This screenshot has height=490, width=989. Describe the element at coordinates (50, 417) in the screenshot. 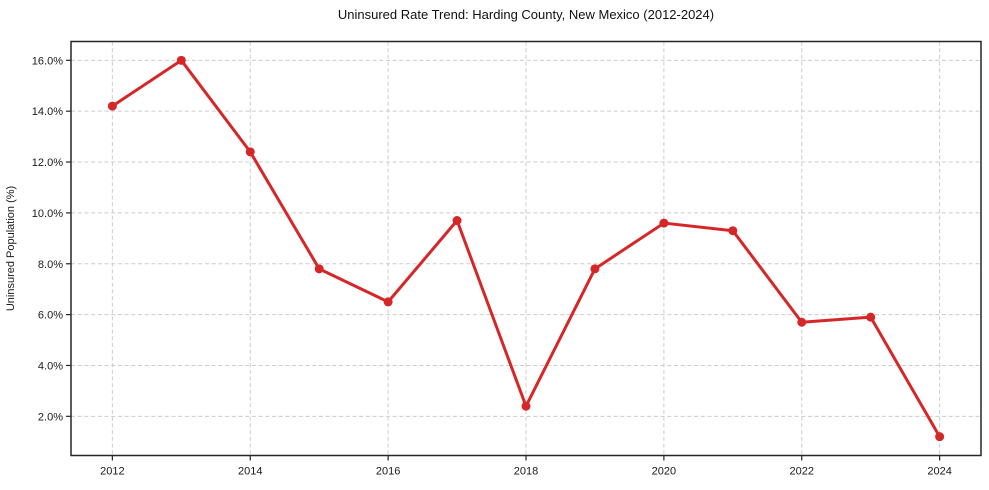

I see `y-tick-label: 2.0%` at that location.